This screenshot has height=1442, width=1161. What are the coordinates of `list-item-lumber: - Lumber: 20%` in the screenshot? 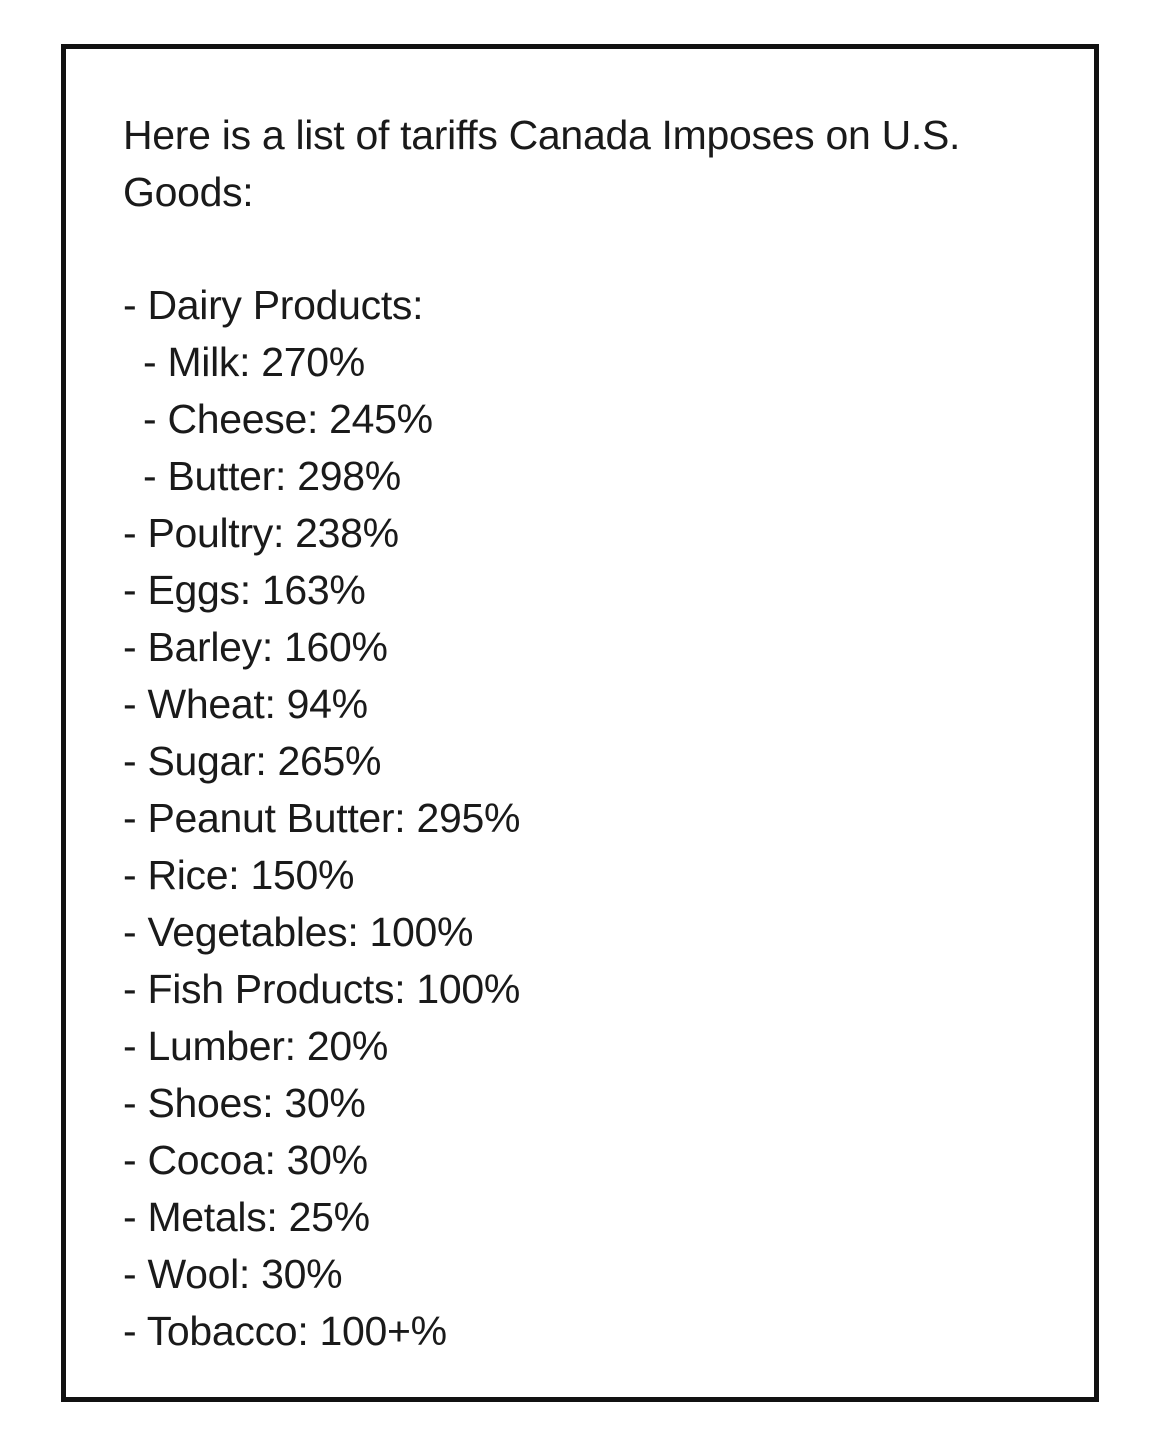 It's located at (256, 1046).